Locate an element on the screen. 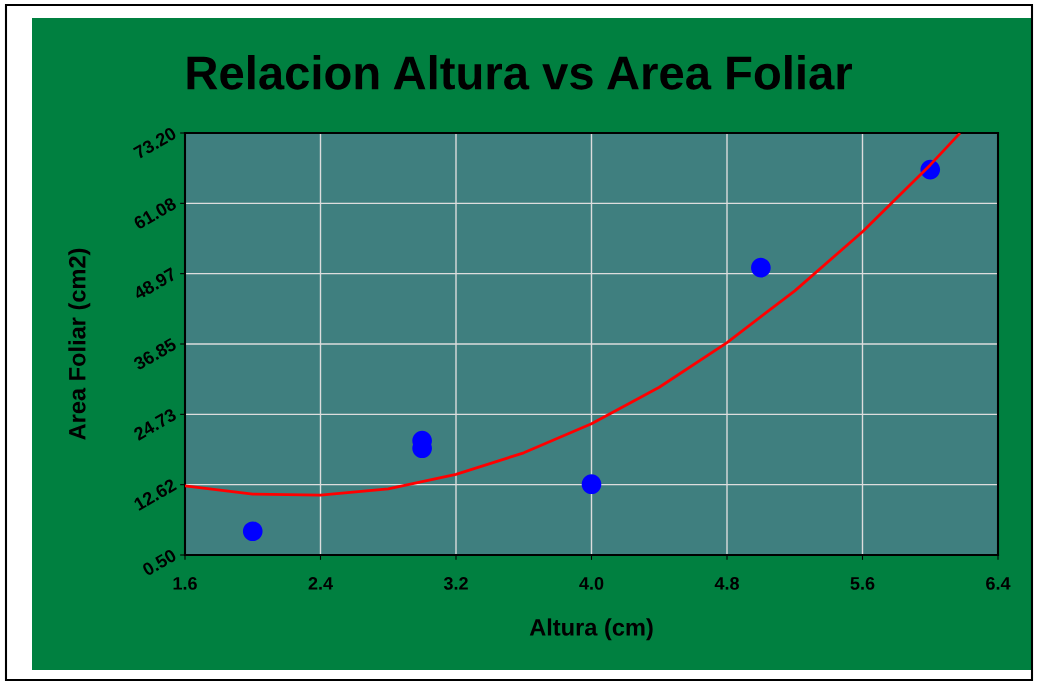  y-tick-label: 73.20 is located at coordinates (155, 143).